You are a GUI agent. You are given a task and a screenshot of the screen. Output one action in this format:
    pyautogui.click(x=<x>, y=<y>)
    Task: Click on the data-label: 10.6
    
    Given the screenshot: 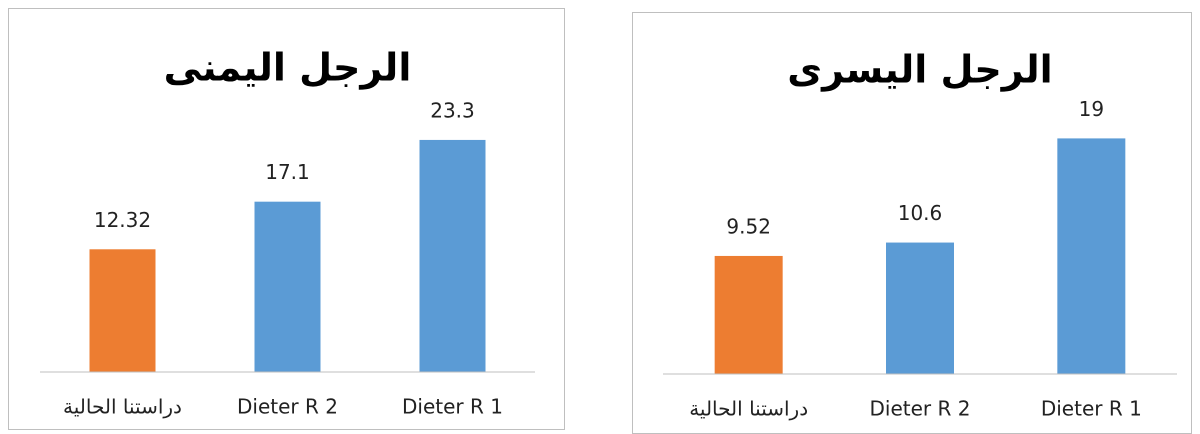 What is the action you would take?
    pyautogui.click(x=920, y=213)
    